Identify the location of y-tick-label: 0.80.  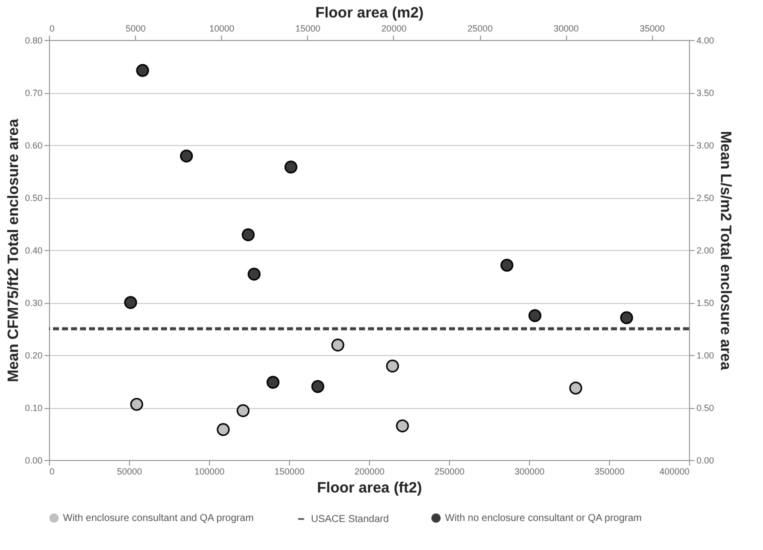
(33, 41).